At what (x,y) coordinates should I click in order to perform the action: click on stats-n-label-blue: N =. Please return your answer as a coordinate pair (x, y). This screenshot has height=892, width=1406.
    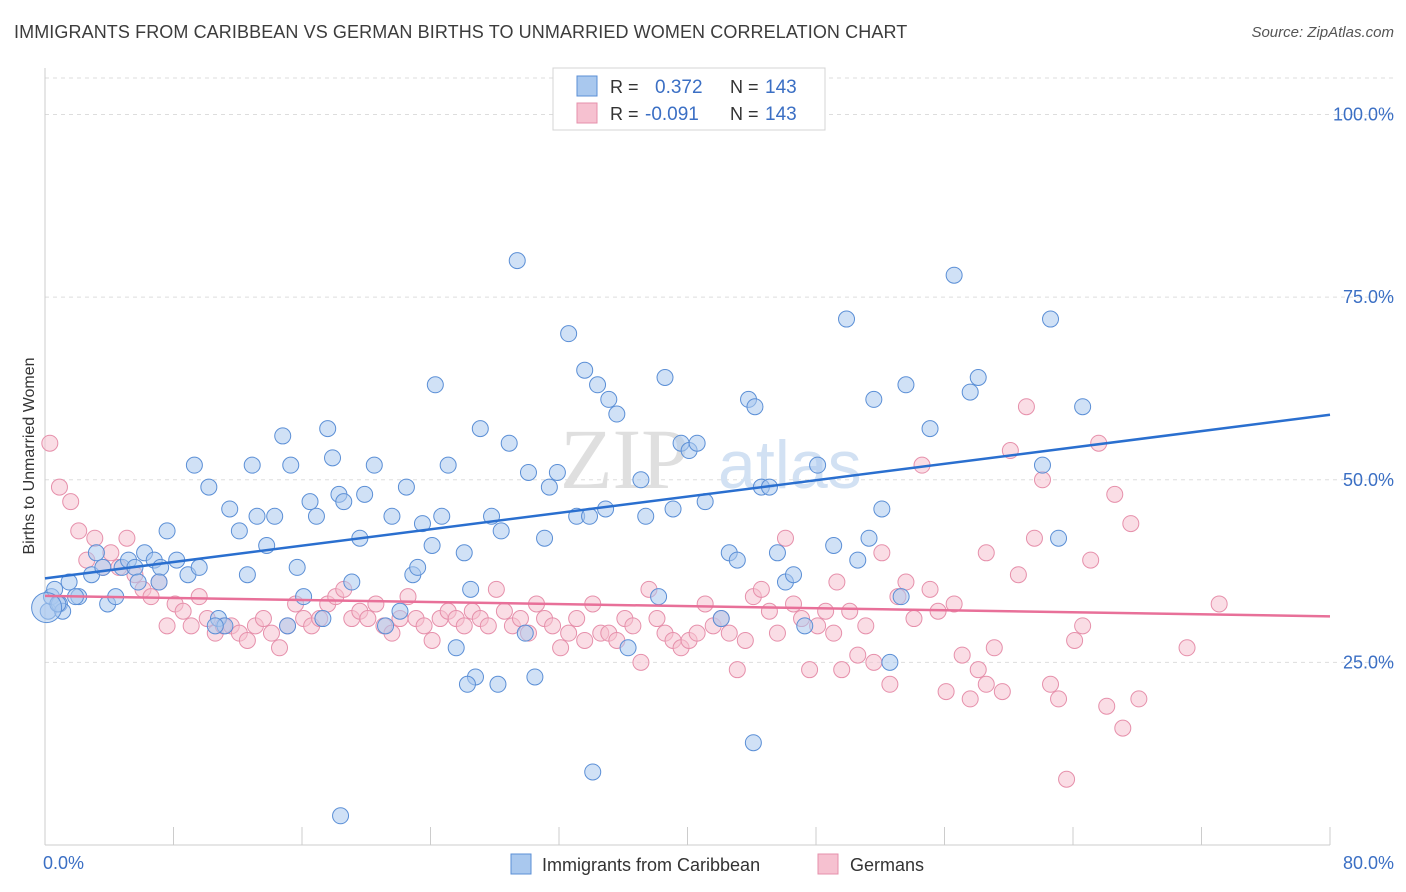
    Looking at the image, I should click on (744, 87).